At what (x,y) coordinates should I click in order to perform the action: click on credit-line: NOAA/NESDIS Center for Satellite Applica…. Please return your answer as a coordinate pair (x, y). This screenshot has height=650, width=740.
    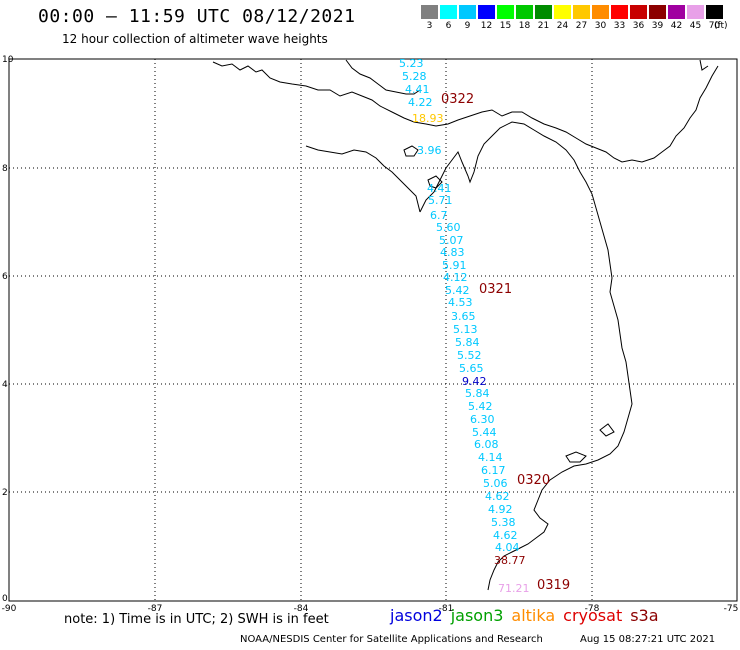
    Looking at the image, I should click on (391, 639).